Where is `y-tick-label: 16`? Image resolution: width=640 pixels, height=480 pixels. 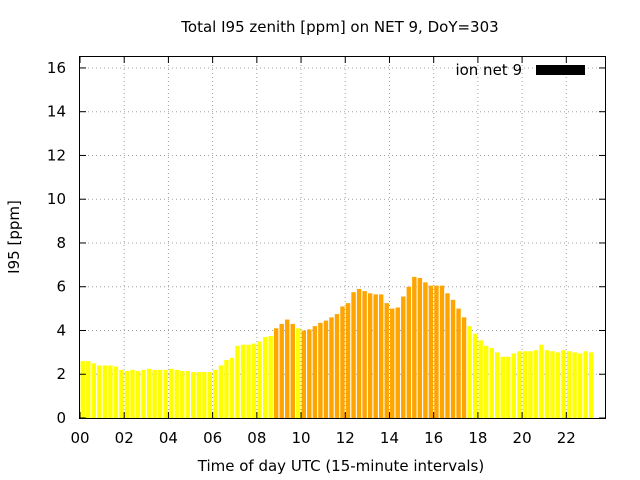
y-tick-label: 16 is located at coordinates (56, 68).